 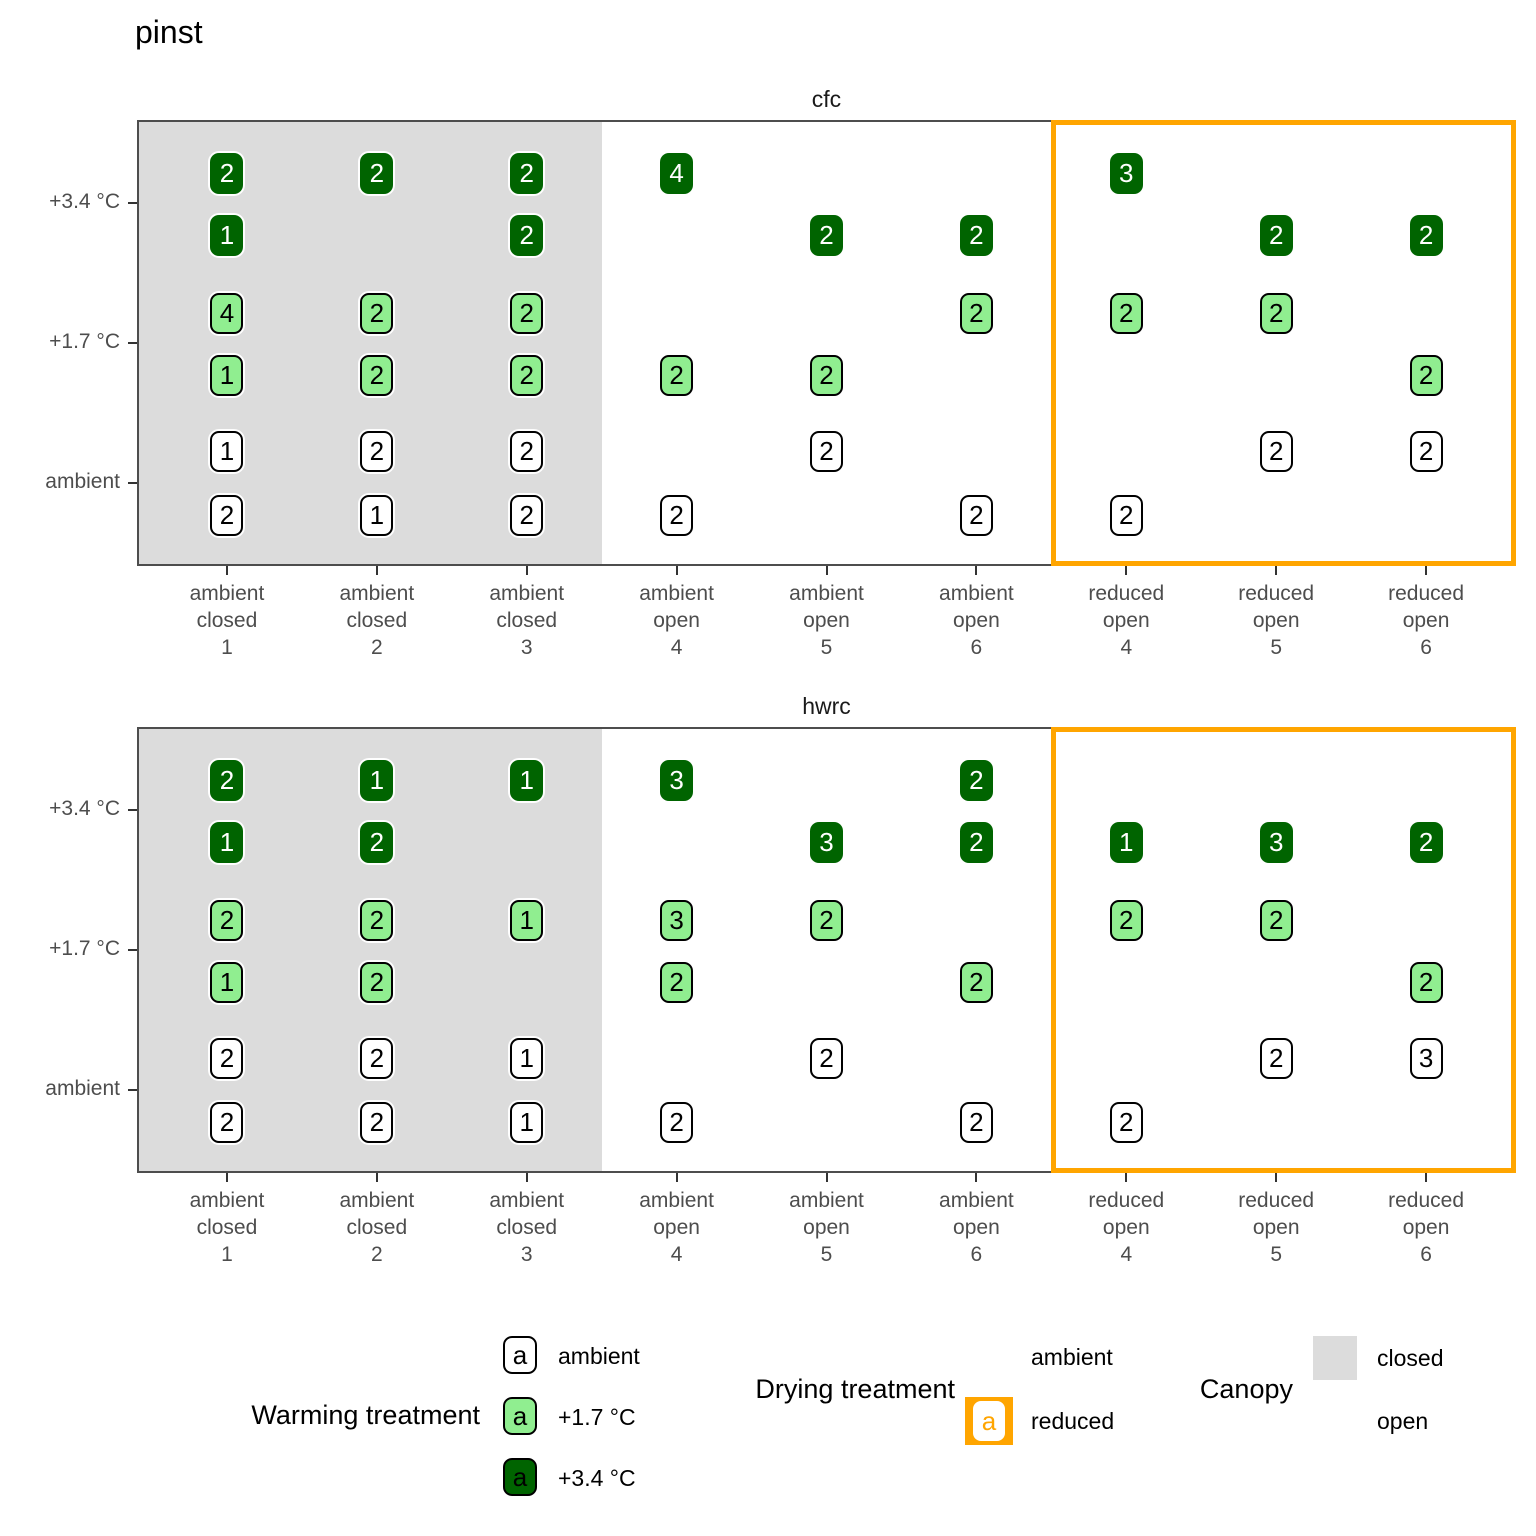 What do you see at coordinates (597, 1417) in the screenshot?
I see `legend-warming-label-plus17: +1.7 °C` at bounding box center [597, 1417].